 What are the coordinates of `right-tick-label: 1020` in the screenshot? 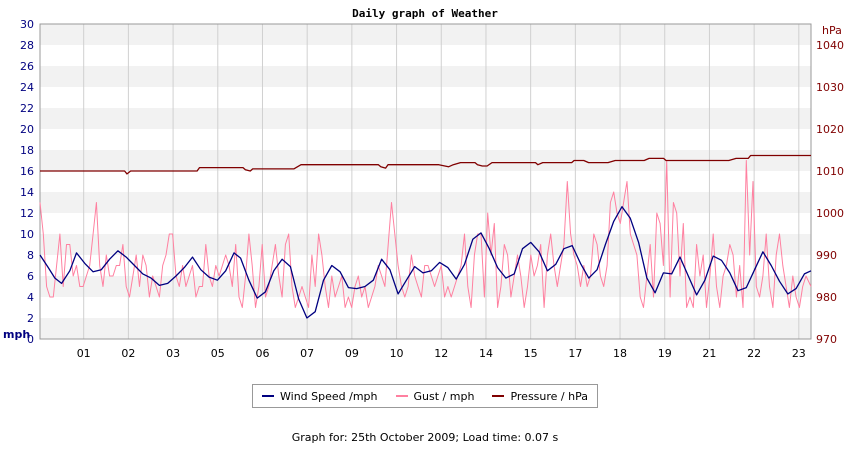 It's located at (830, 129).